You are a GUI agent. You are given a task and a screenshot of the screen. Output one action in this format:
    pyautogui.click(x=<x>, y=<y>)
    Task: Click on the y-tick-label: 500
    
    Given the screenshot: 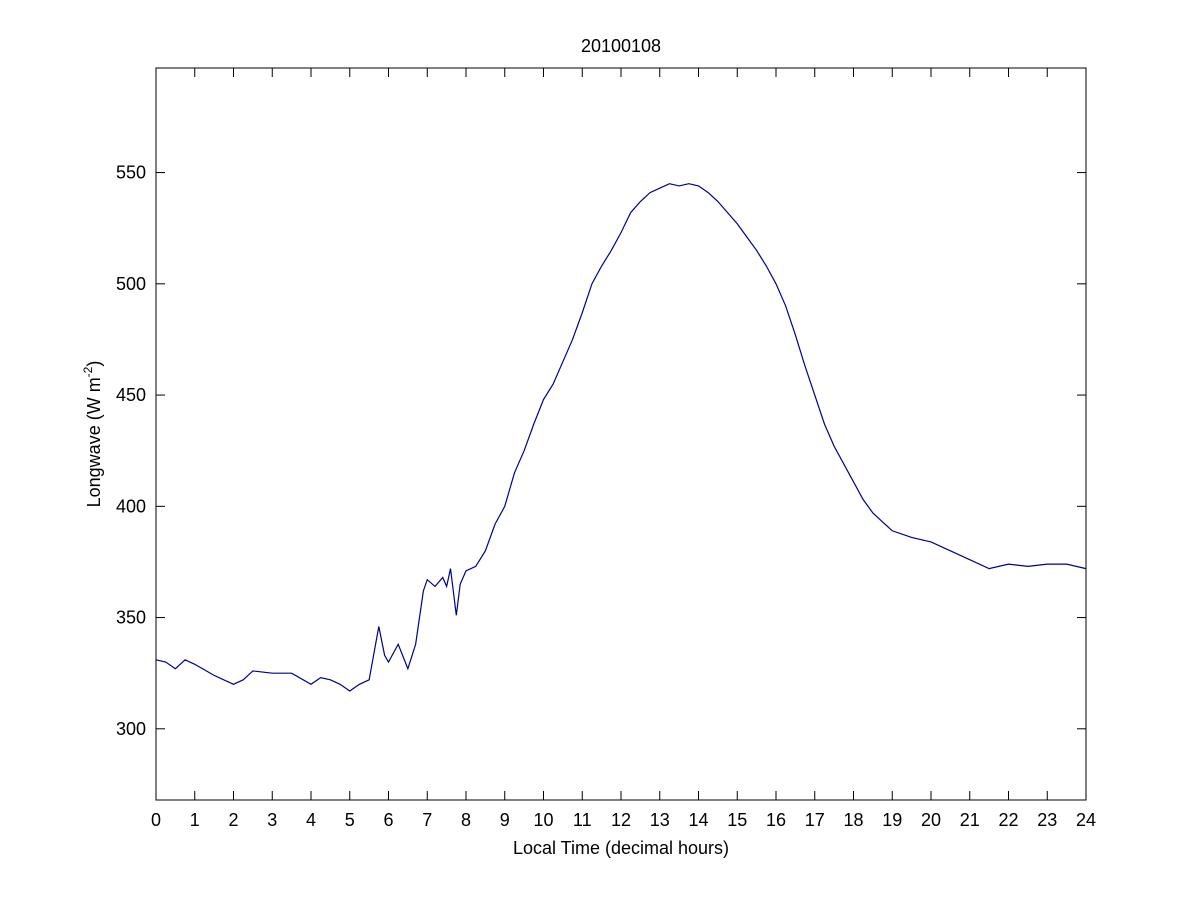 What is the action you would take?
    pyautogui.click(x=131, y=284)
    